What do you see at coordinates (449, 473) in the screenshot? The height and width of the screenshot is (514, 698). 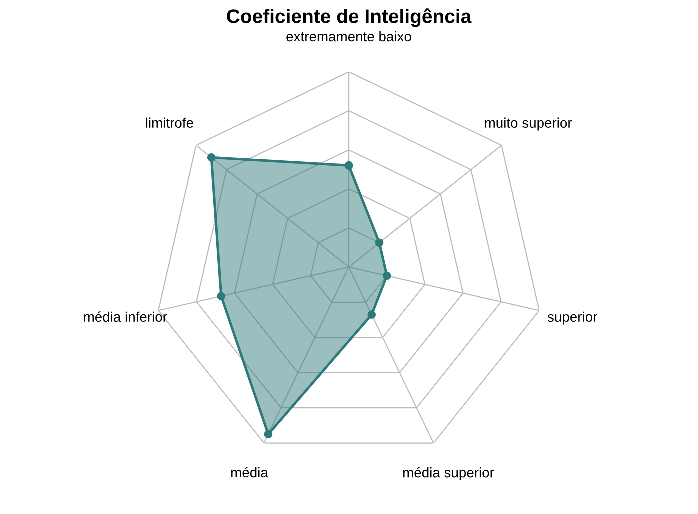 I see `spoke-label: média superior` at bounding box center [449, 473].